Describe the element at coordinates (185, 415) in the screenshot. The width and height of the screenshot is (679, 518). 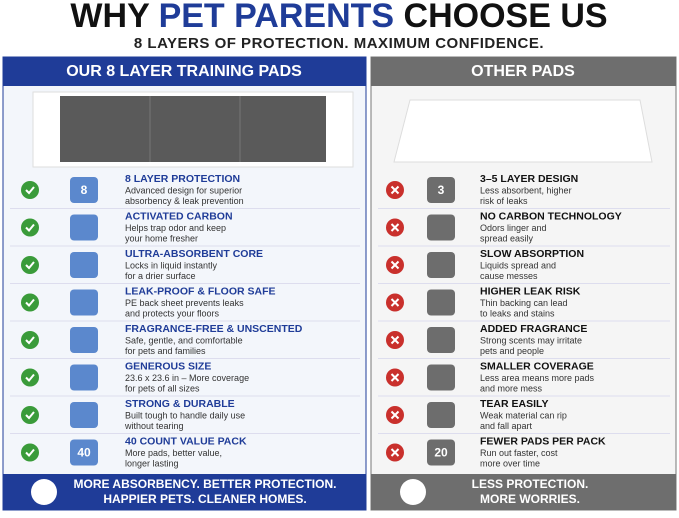
I see `row-desc: Built tough to handle daily use` at that location.